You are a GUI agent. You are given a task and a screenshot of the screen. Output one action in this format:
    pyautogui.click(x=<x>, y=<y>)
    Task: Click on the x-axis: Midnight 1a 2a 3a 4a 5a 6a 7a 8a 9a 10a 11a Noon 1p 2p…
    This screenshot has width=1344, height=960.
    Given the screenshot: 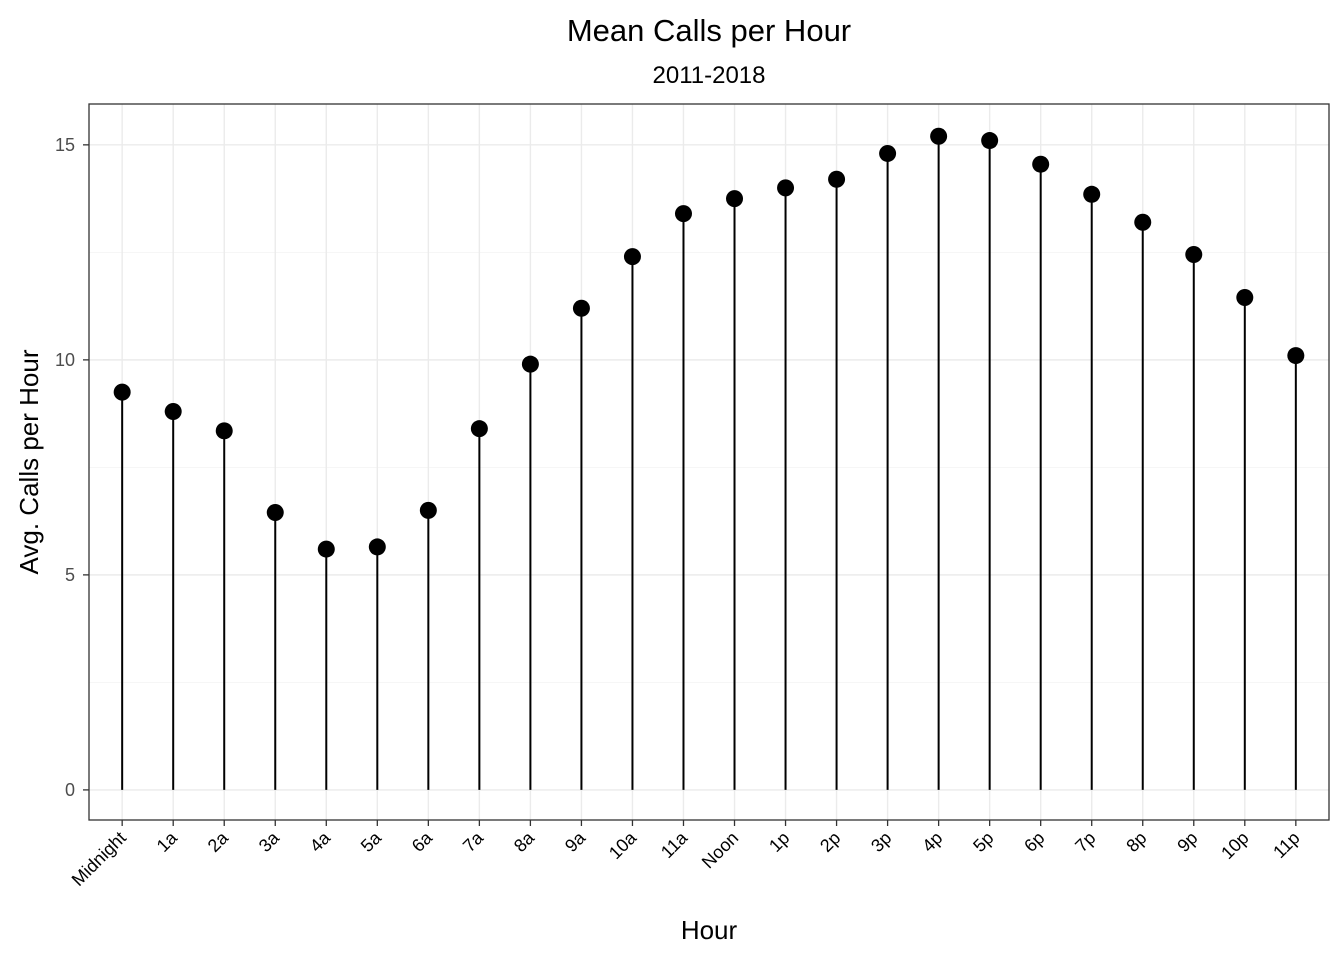 What is the action you would take?
    pyautogui.click(x=686, y=855)
    